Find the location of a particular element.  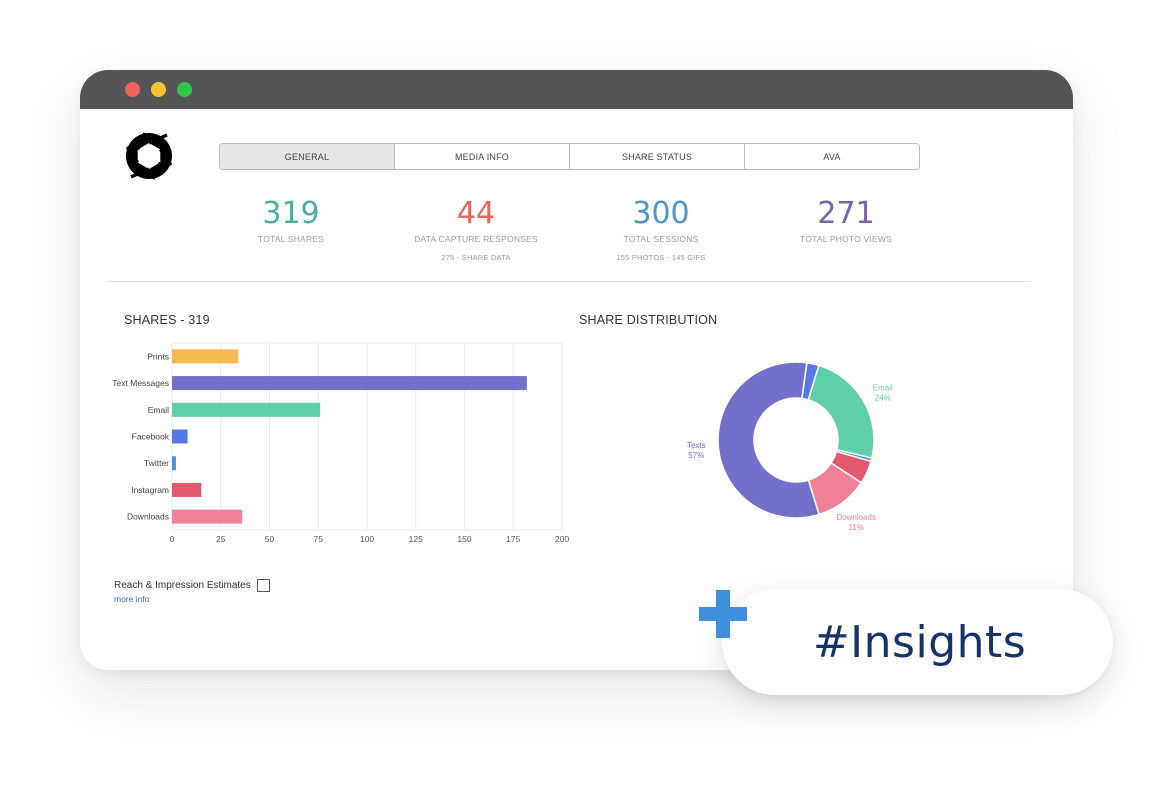

bar-prints is located at coordinates (205, 356).